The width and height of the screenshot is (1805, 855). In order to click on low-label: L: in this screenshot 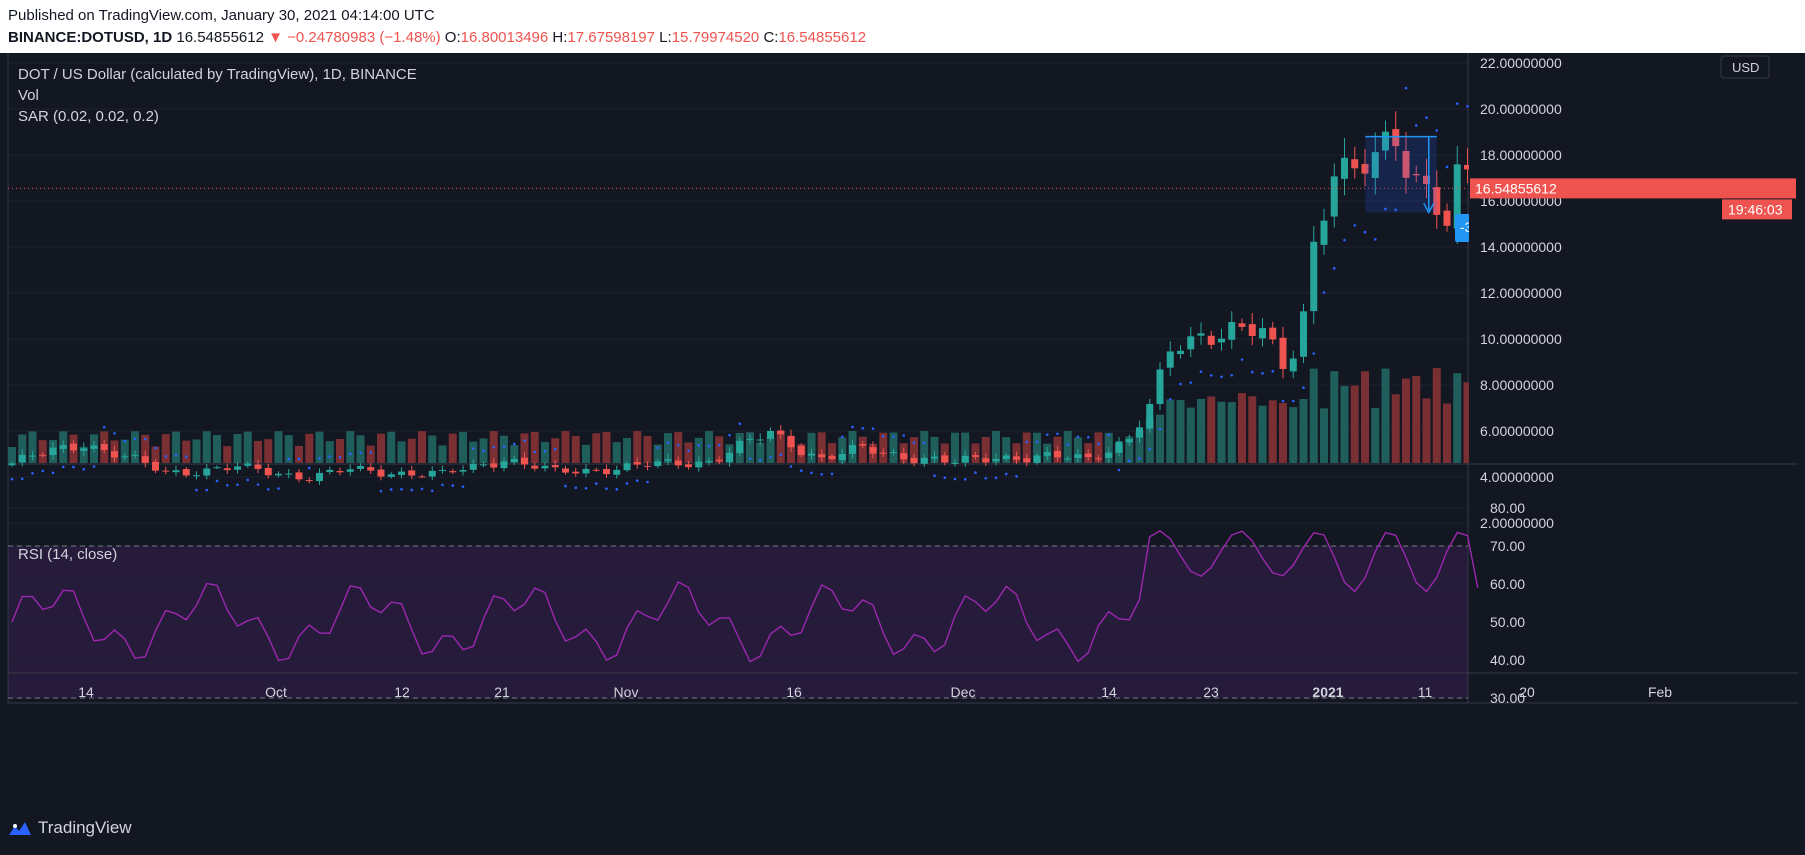, I will do `click(665, 37)`.